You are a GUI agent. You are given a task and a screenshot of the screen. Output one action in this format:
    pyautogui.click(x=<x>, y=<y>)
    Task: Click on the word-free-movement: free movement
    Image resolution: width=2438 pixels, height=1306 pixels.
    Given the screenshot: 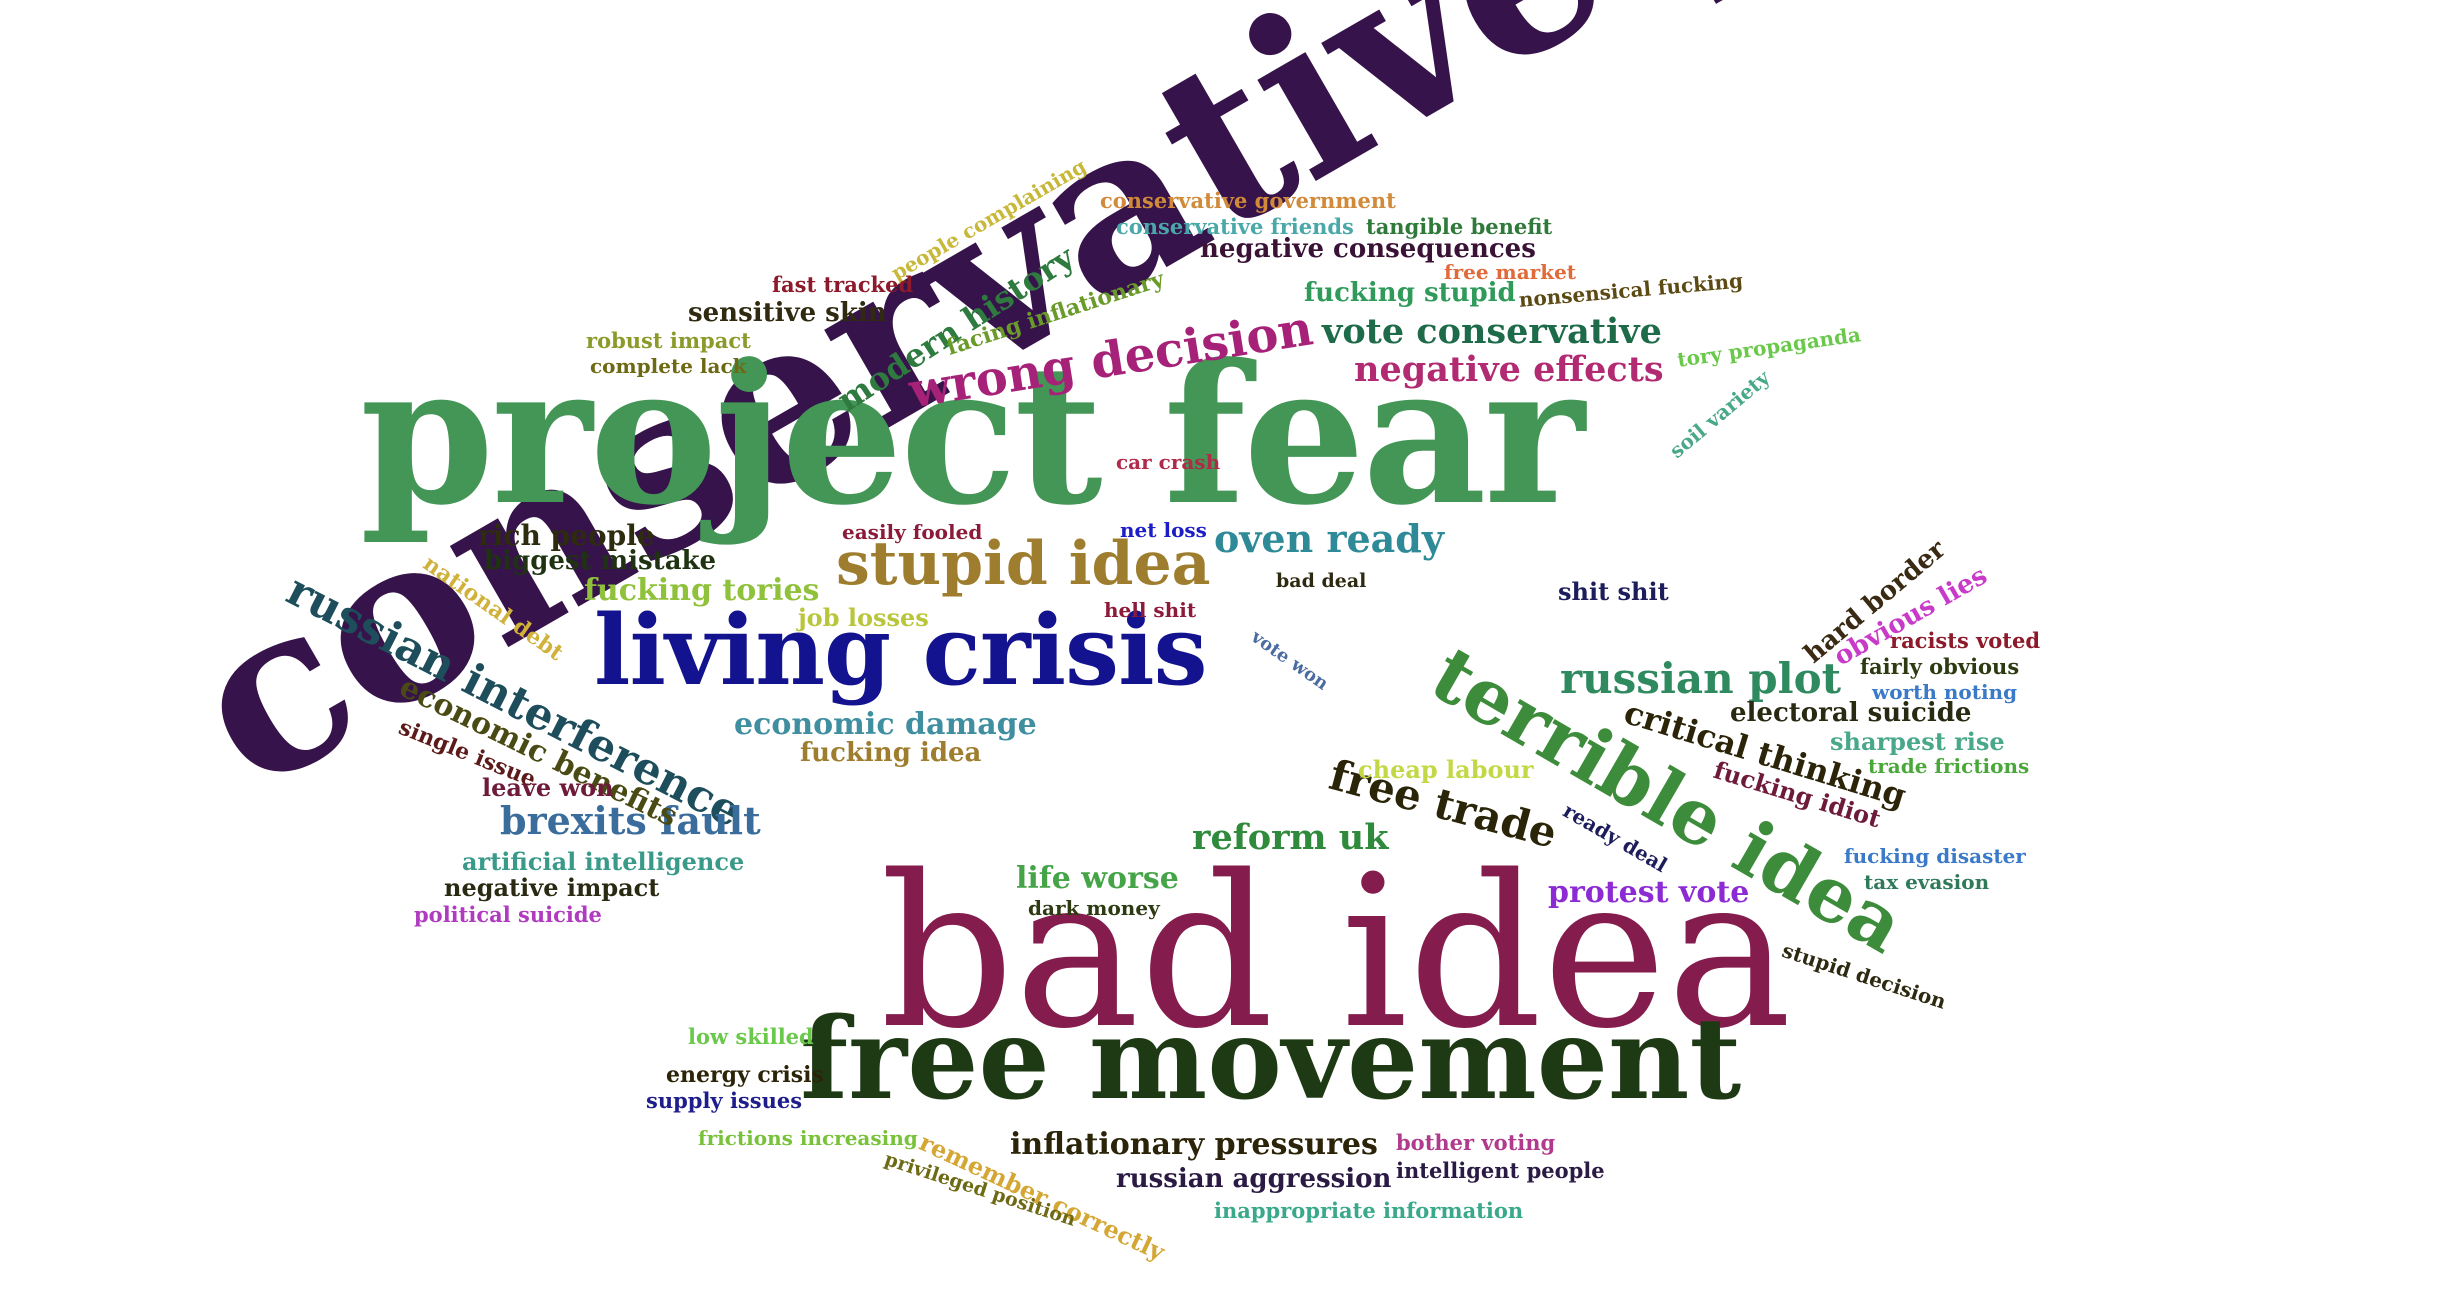 What is the action you would take?
    pyautogui.click(x=1271, y=1059)
    